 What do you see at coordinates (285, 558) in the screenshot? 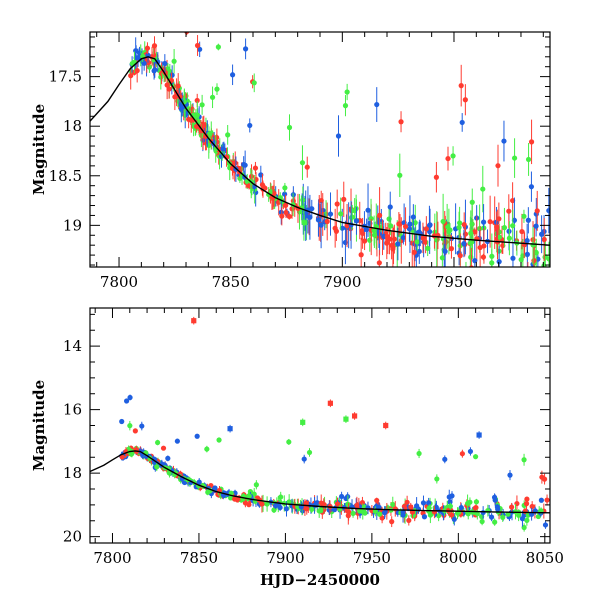
I see `x-tick-label: 7900` at bounding box center [285, 558].